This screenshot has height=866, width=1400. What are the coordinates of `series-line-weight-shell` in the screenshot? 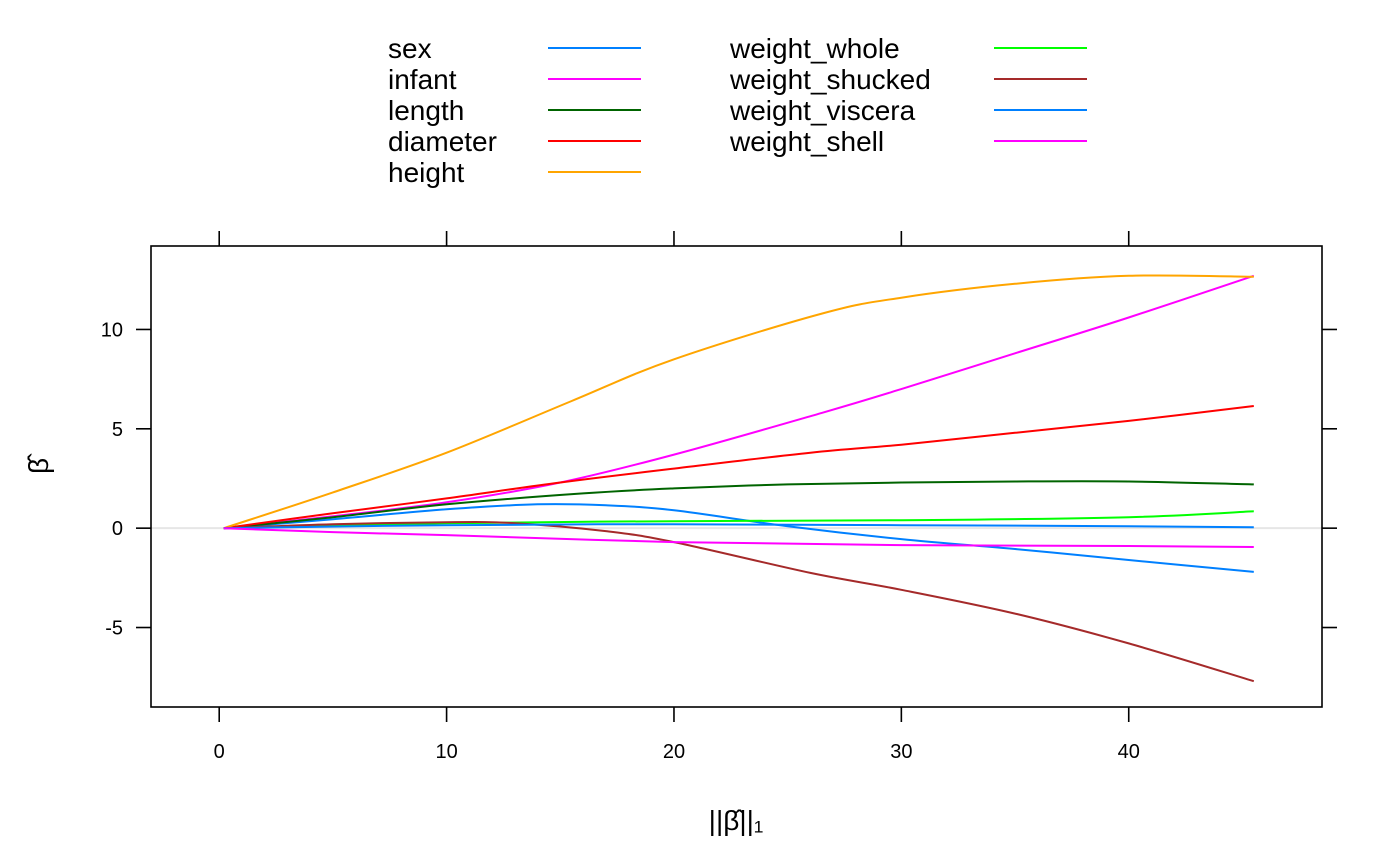 It's located at (738, 537).